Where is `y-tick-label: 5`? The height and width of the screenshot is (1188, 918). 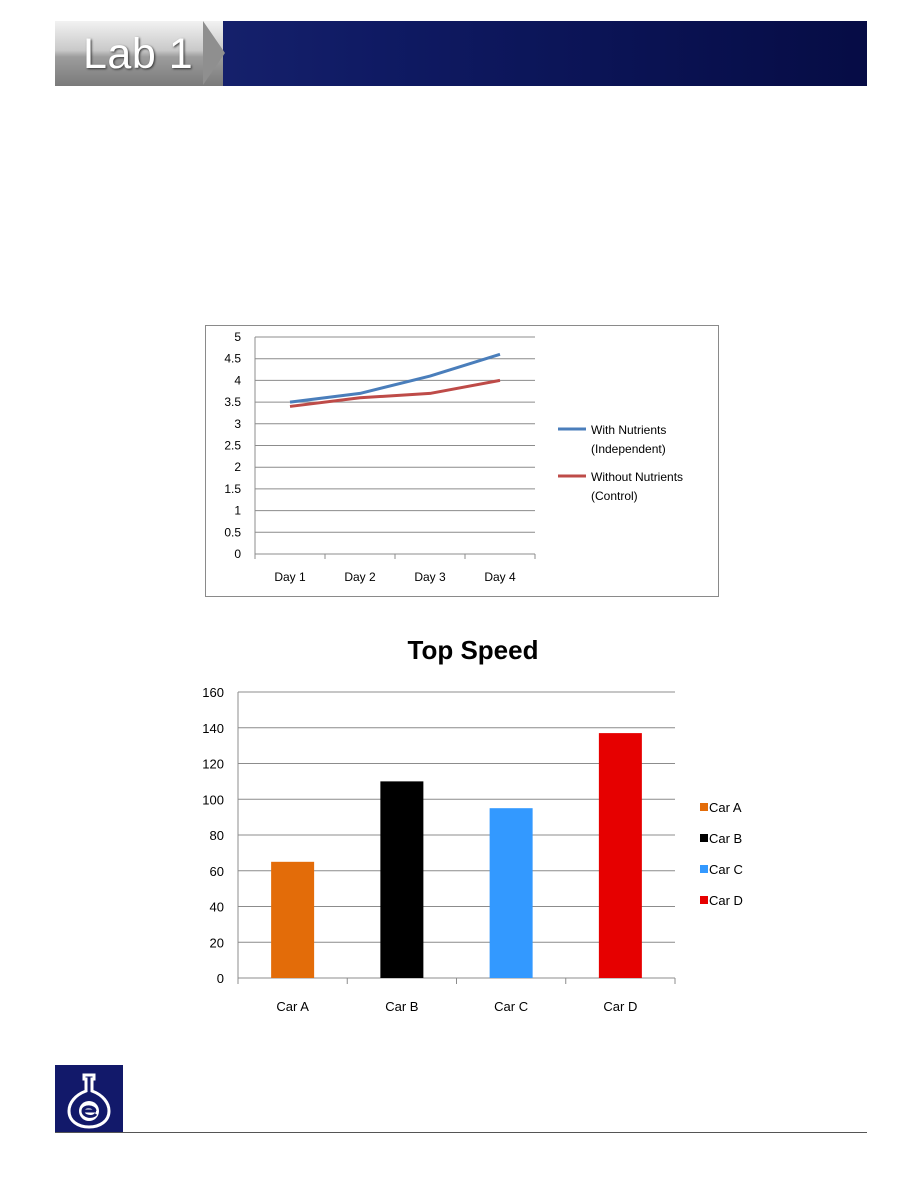 y-tick-label: 5 is located at coordinates (237, 337).